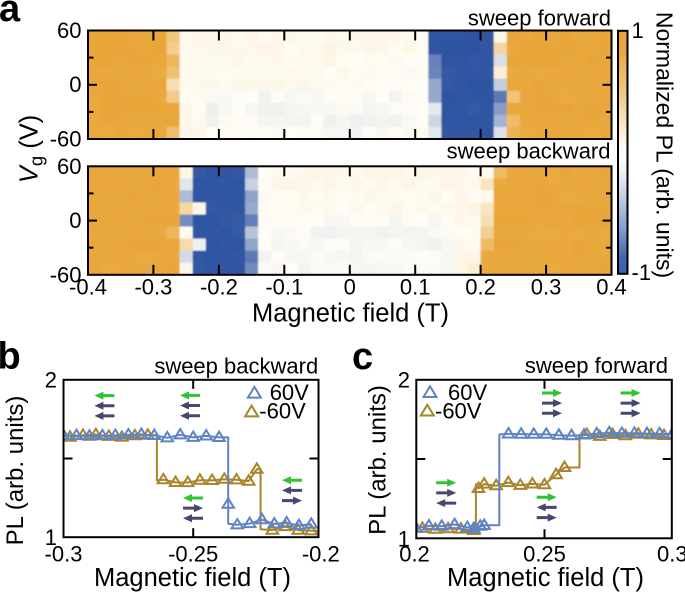 The width and height of the screenshot is (685, 600). What do you see at coordinates (284, 287) in the screenshot?
I see `svg-text: -0.1` at bounding box center [284, 287].